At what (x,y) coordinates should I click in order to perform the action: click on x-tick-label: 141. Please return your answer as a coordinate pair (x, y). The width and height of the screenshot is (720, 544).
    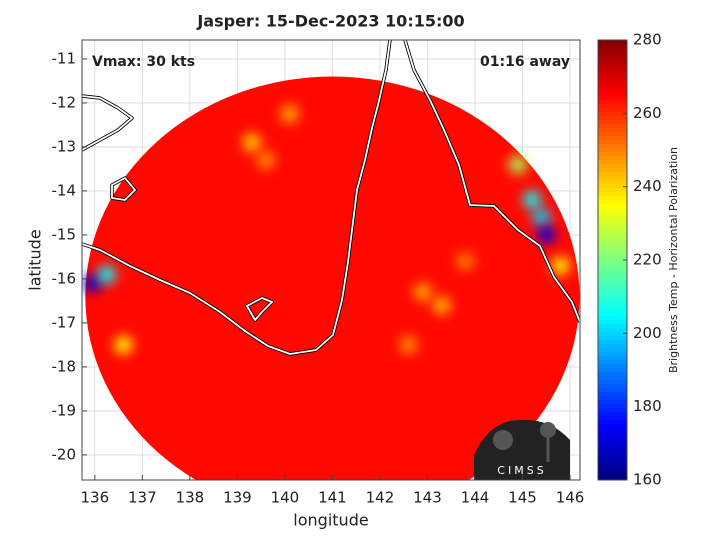
    Looking at the image, I should click on (332, 498).